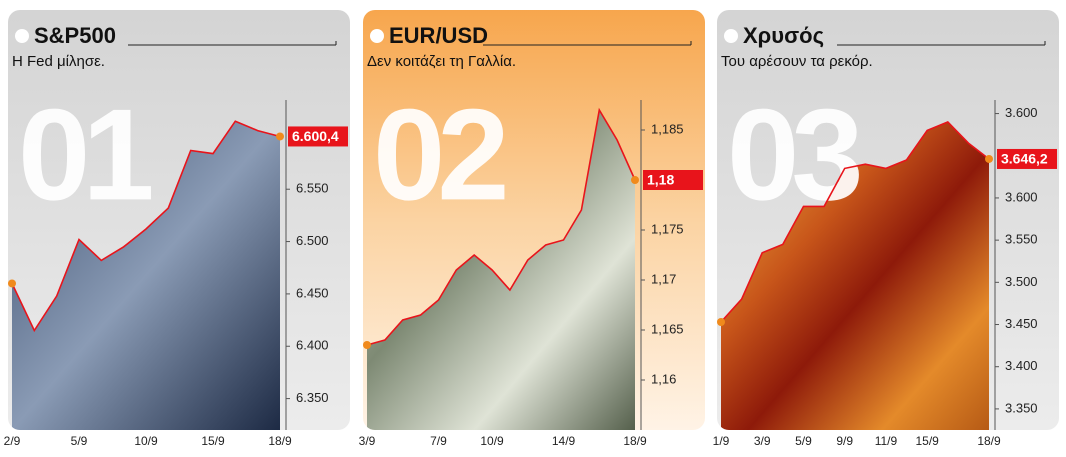  What do you see at coordinates (75, 35) in the screenshot?
I see `panel-title: S&P500` at bounding box center [75, 35].